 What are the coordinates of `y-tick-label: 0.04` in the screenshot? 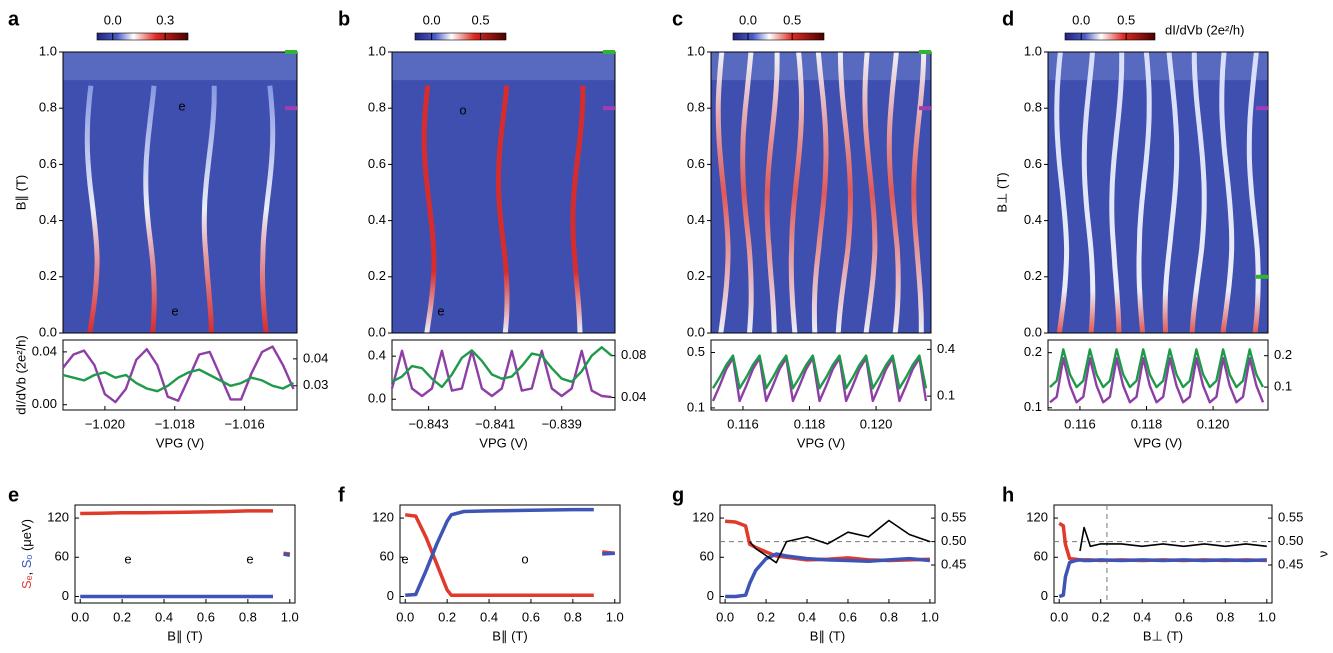 It's located at (44, 350).